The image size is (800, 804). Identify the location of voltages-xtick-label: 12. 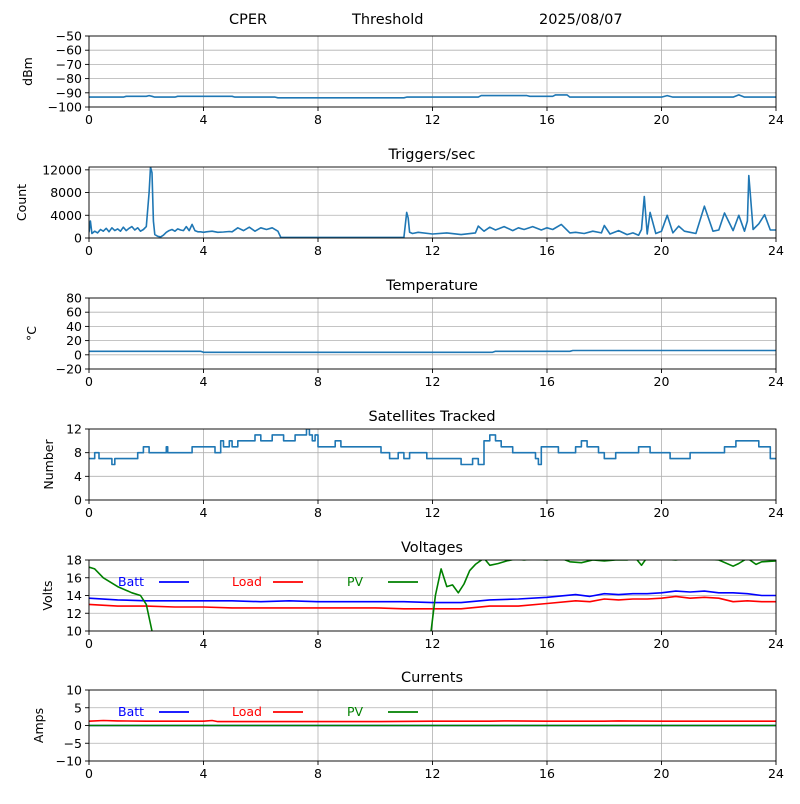
(433, 643).